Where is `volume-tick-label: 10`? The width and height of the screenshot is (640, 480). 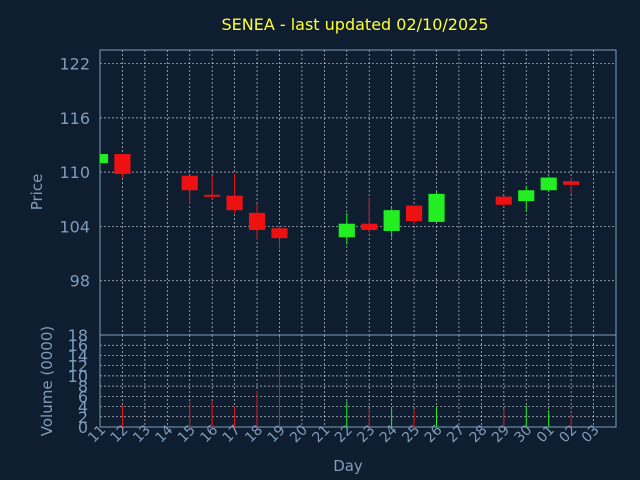 volume-tick-label: 10 is located at coordinates (78, 376).